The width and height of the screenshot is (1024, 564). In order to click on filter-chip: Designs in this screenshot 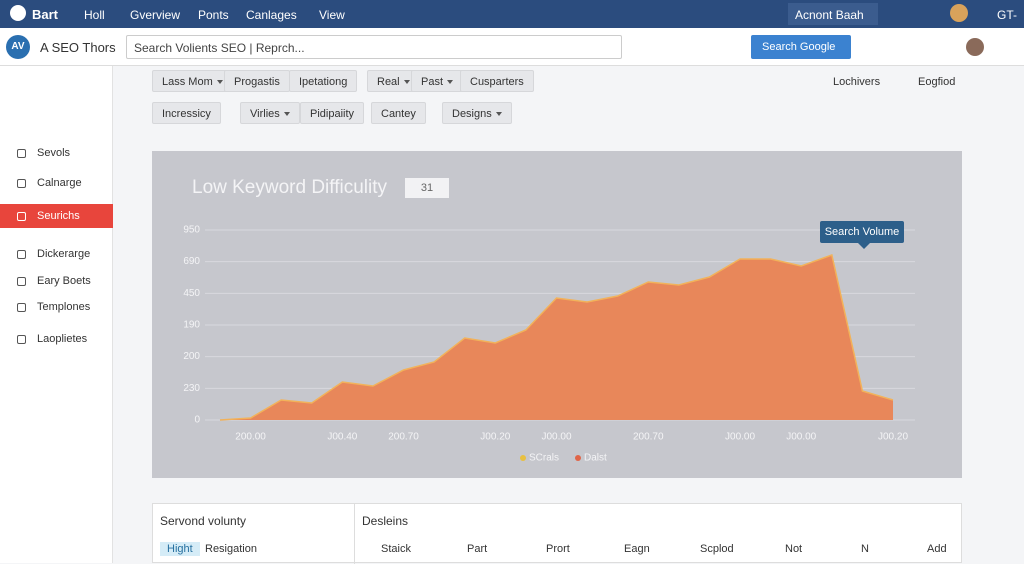, I will do `click(477, 113)`.